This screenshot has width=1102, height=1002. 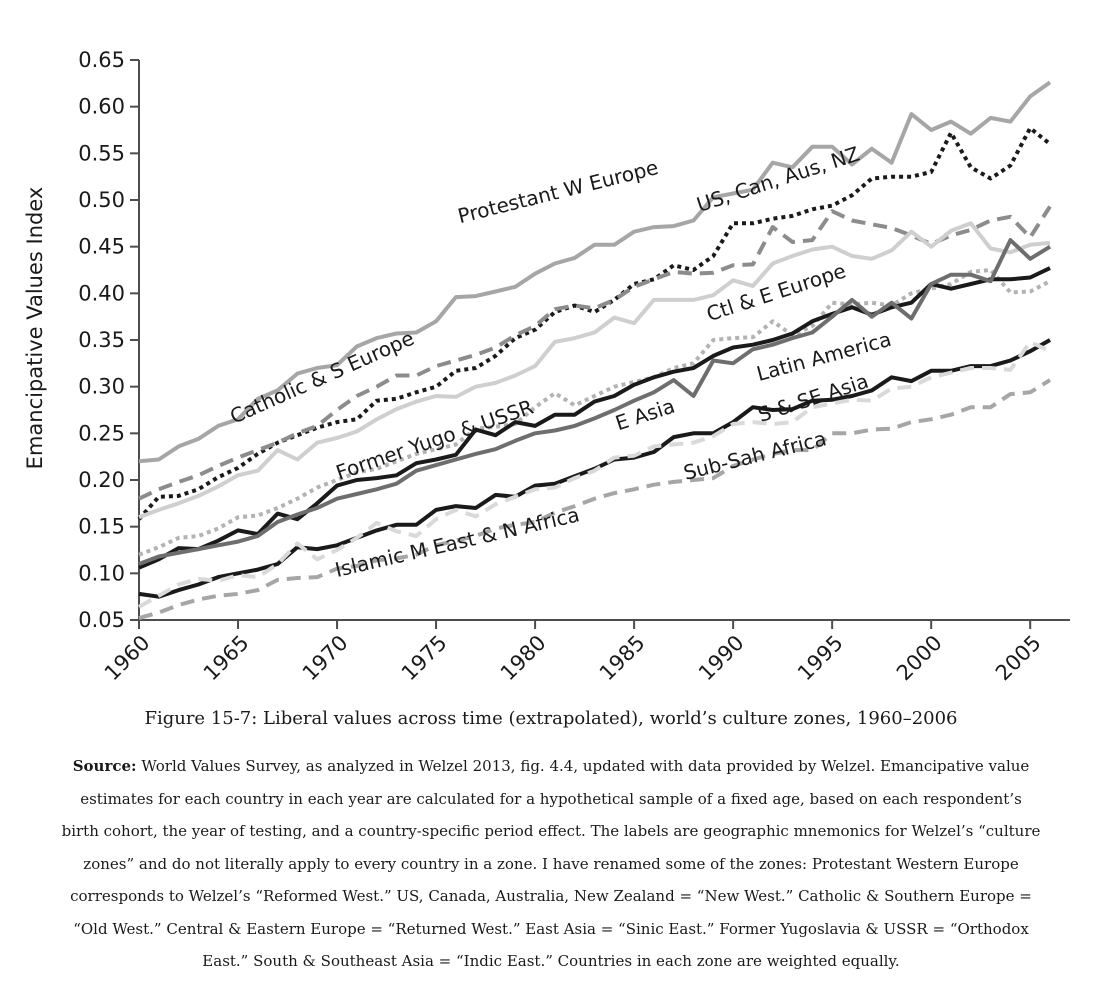 I want to click on series-label: E Asia, so click(x=644, y=415).